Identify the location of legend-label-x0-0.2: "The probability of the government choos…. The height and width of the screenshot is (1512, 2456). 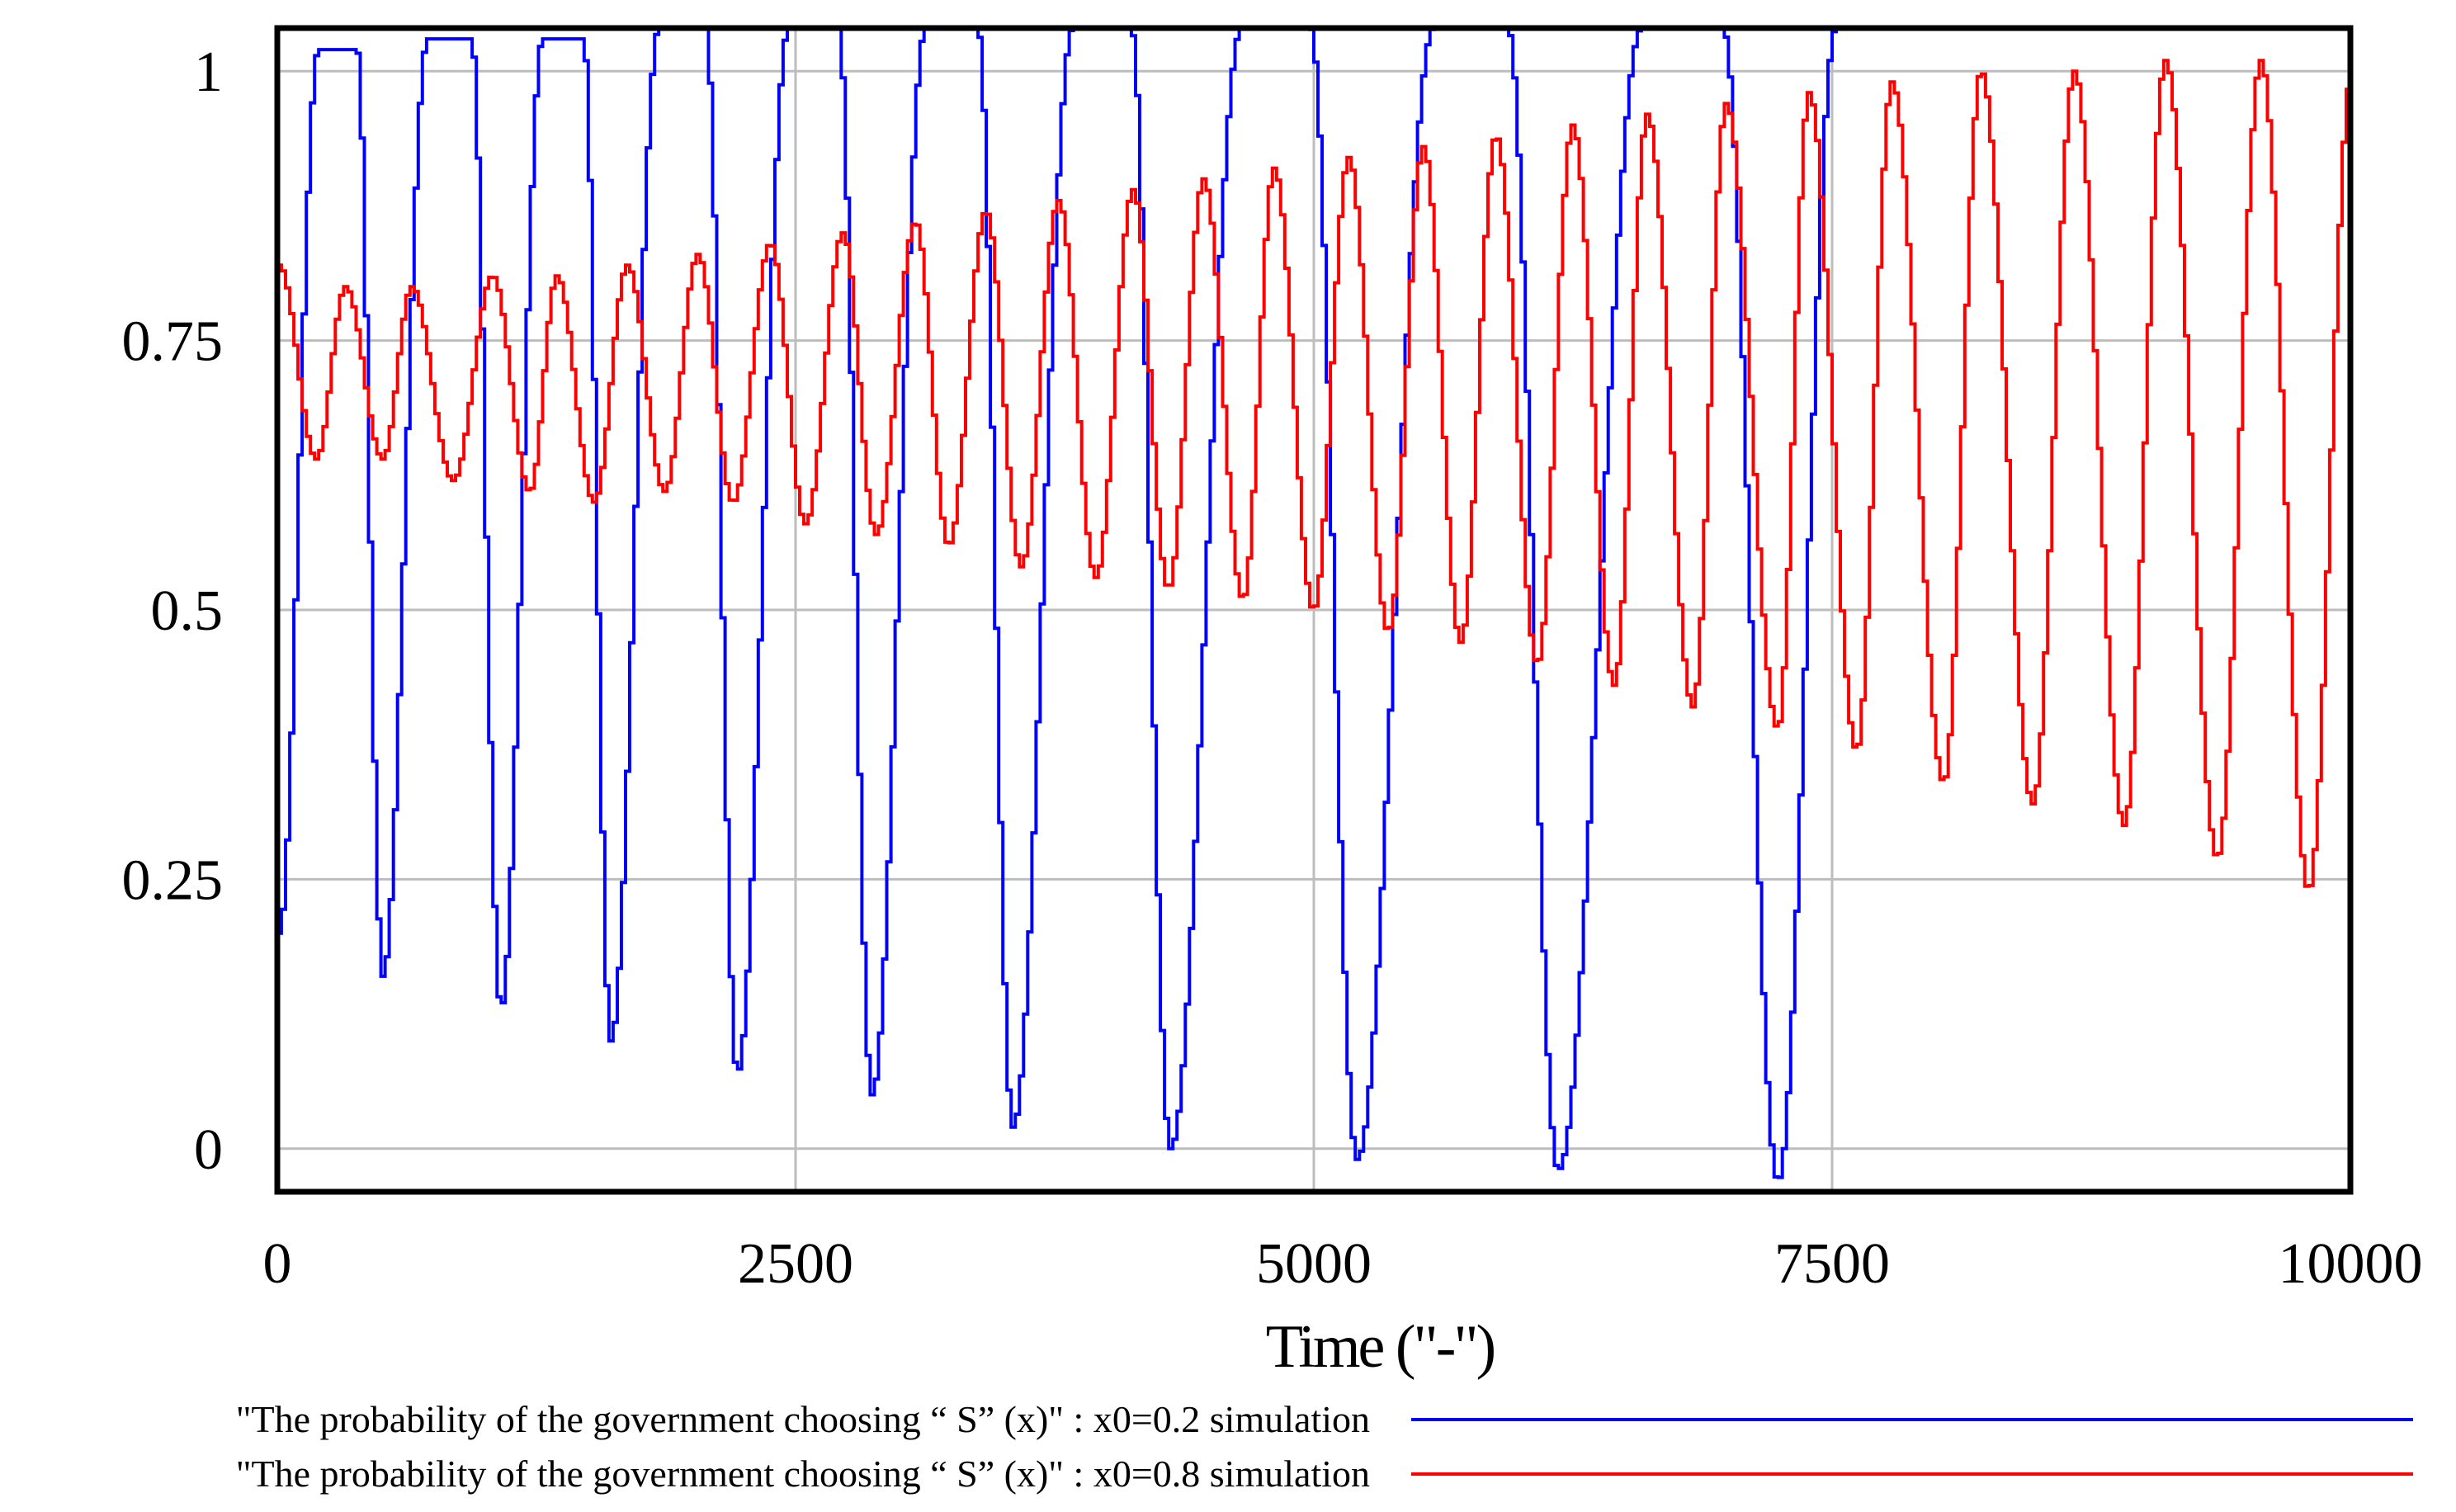
(803, 1419).